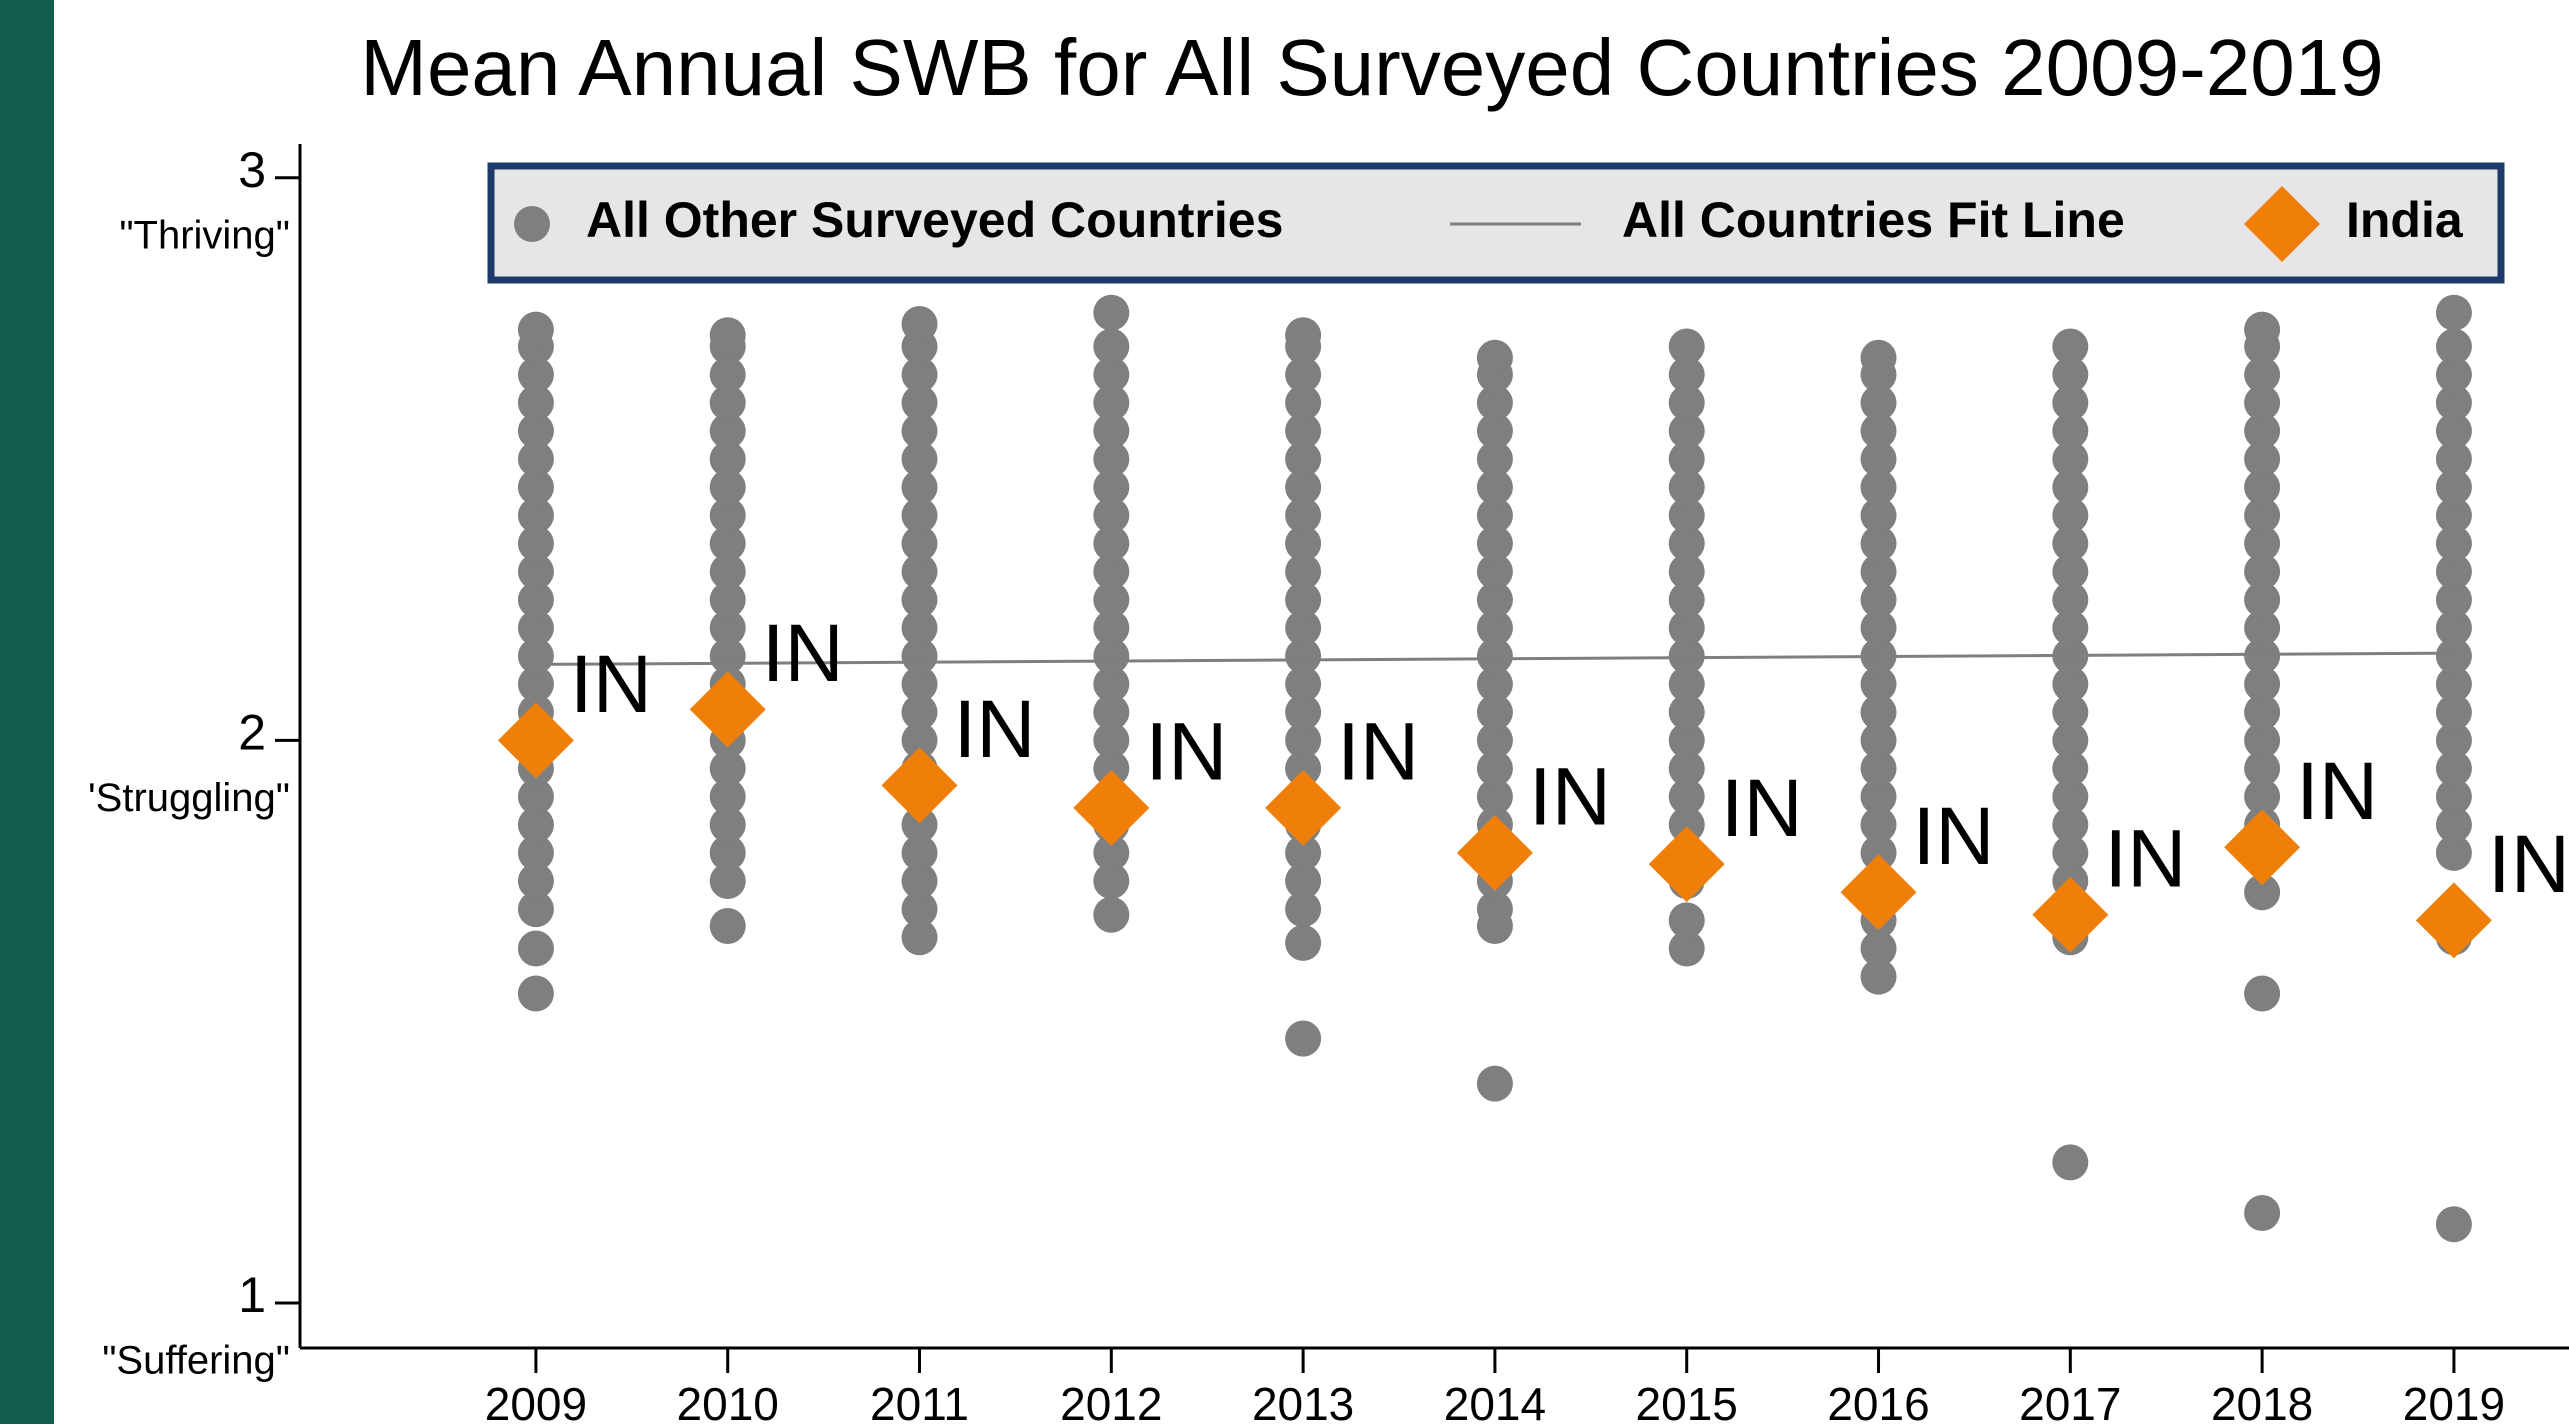 The image size is (2569, 1424). Describe the element at coordinates (2262, 1401) in the screenshot. I see `x-tick-label: 2018` at that location.